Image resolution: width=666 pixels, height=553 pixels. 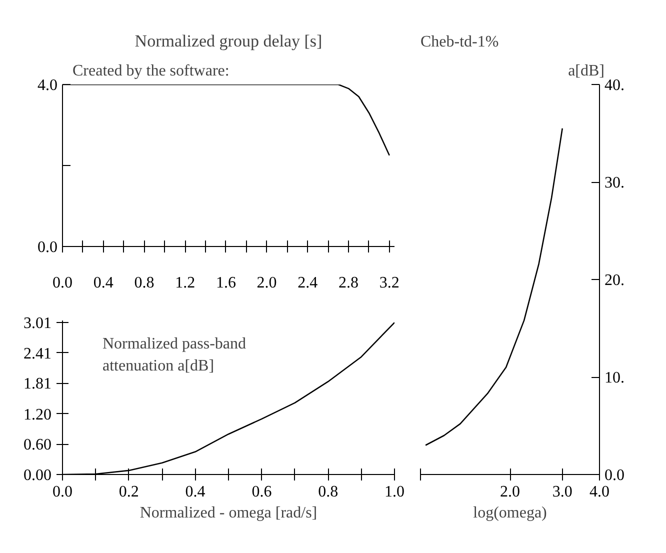 What do you see at coordinates (151, 71) in the screenshot?
I see `chart-subtitle: Created by the software:` at bounding box center [151, 71].